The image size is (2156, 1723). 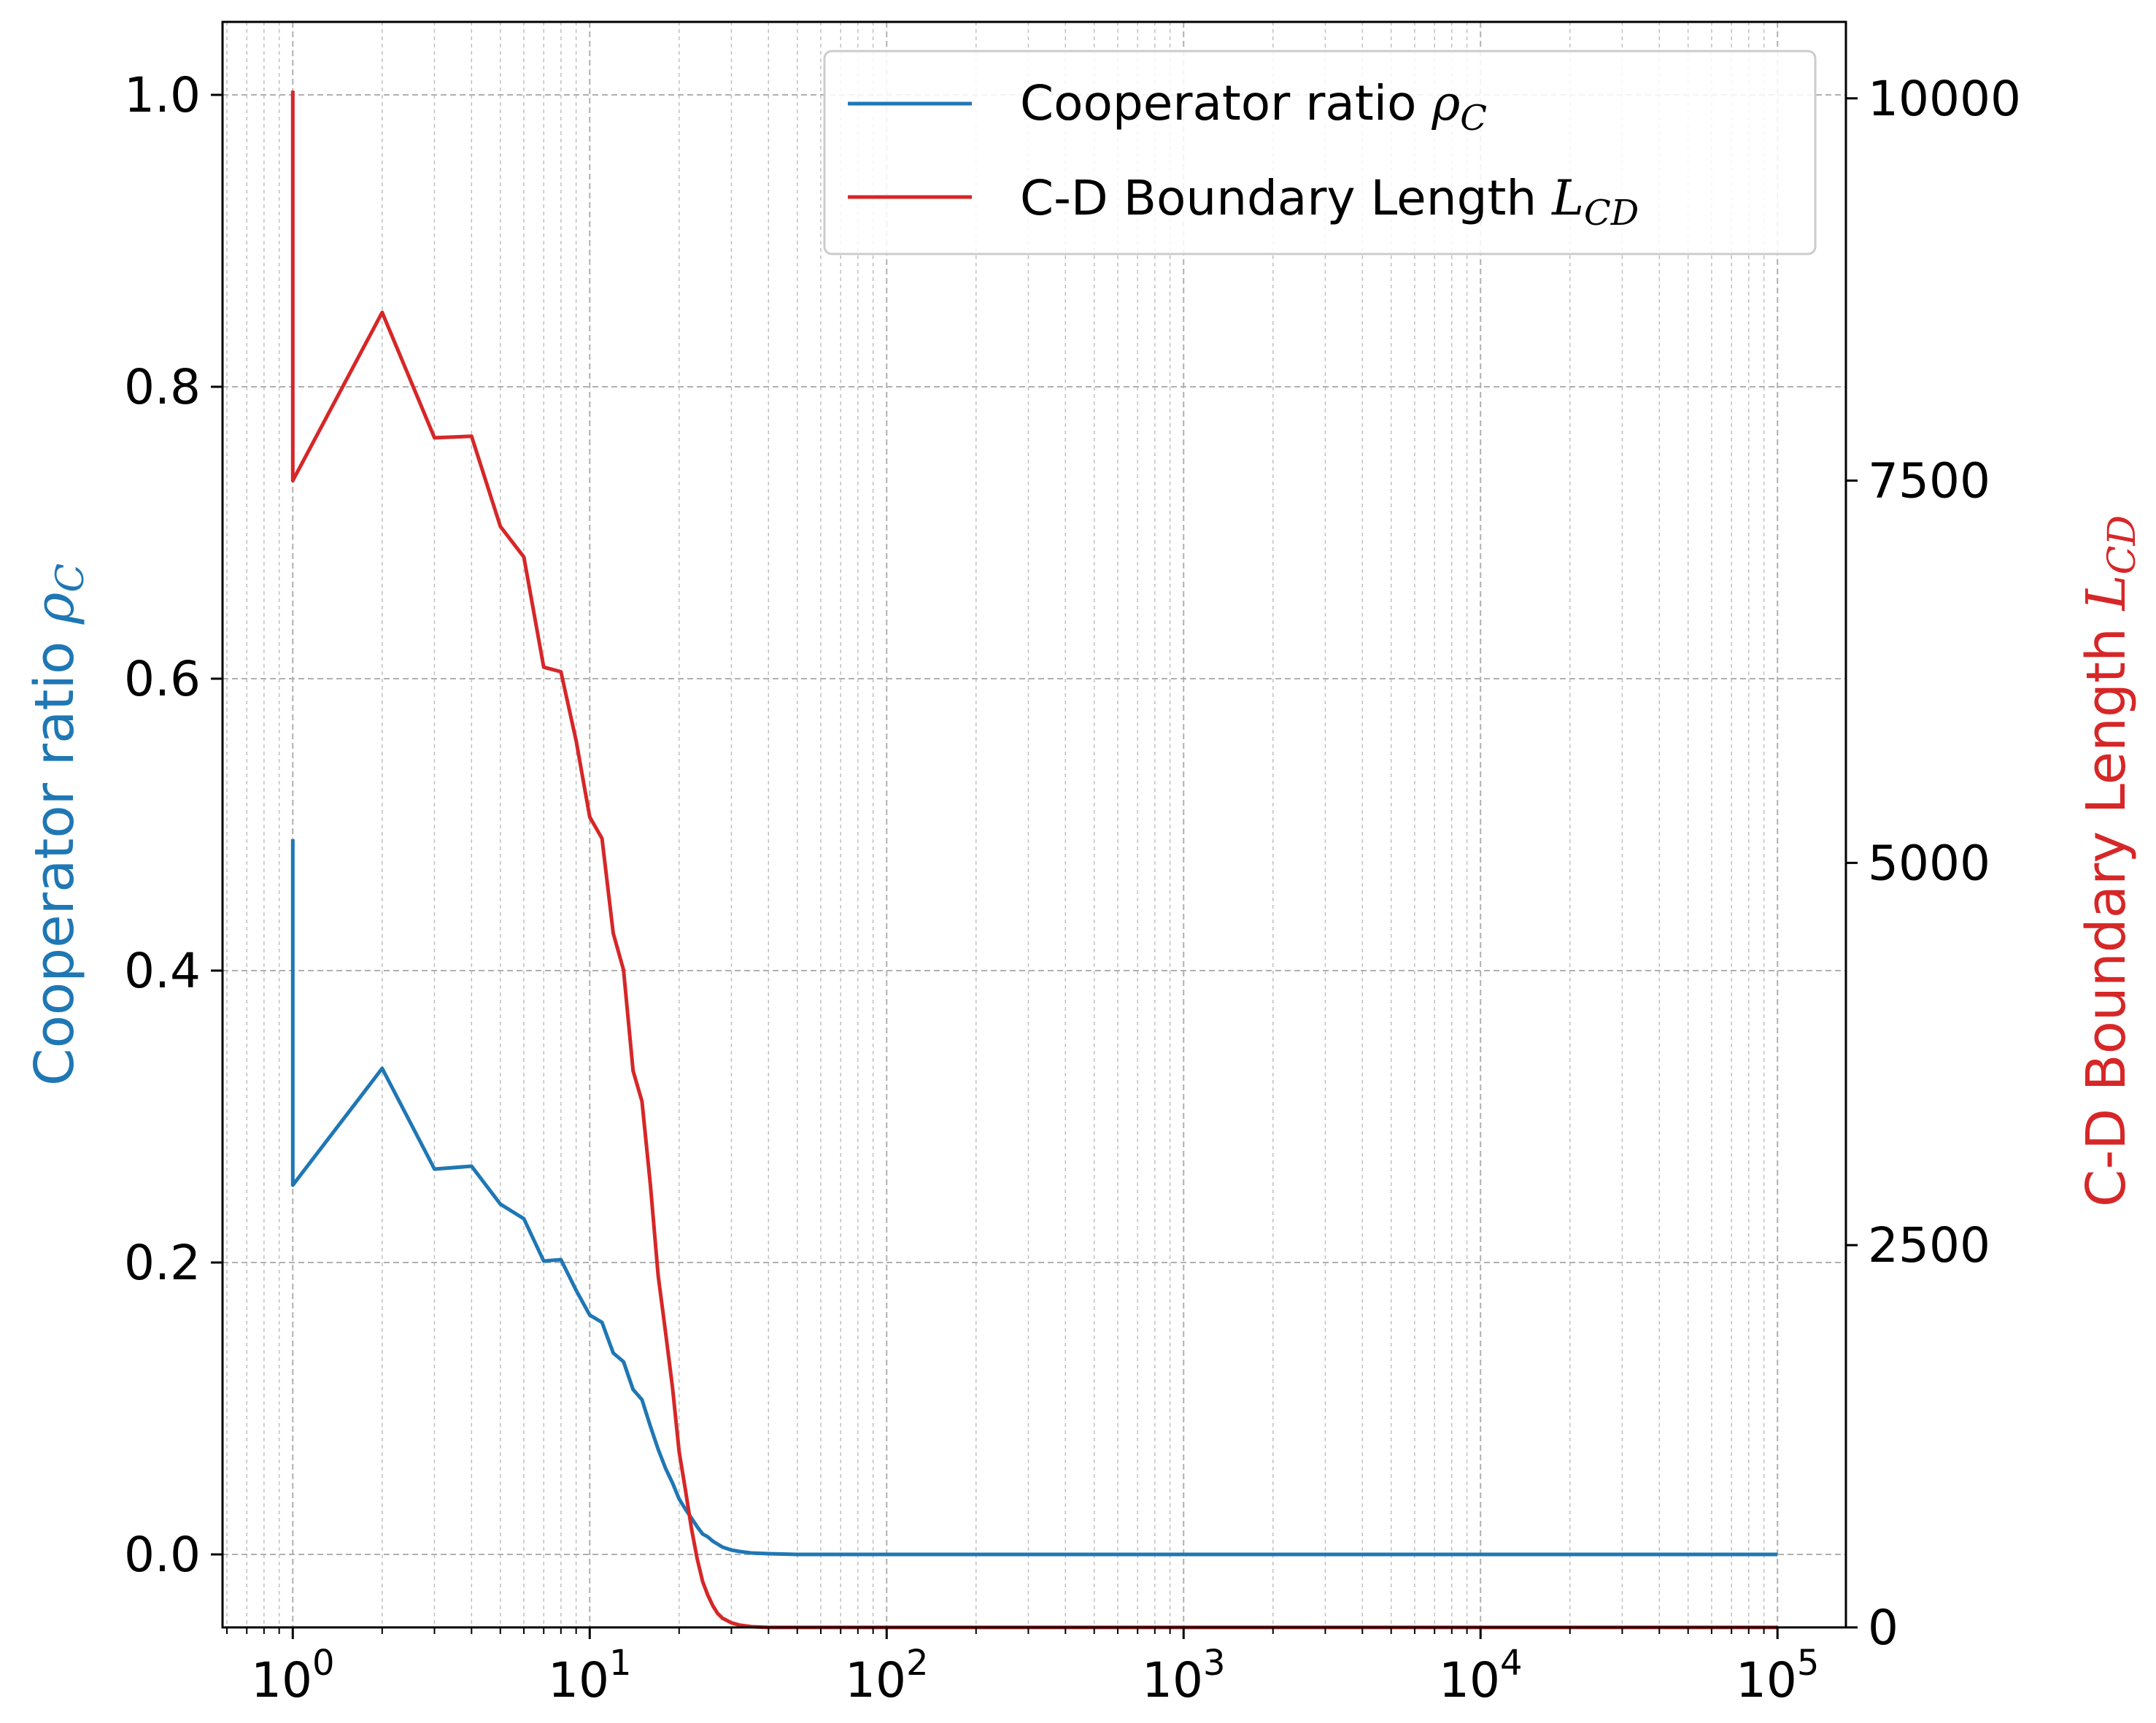 I want to click on y-left-tick-label: 0.8, so click(x=162, y=387).